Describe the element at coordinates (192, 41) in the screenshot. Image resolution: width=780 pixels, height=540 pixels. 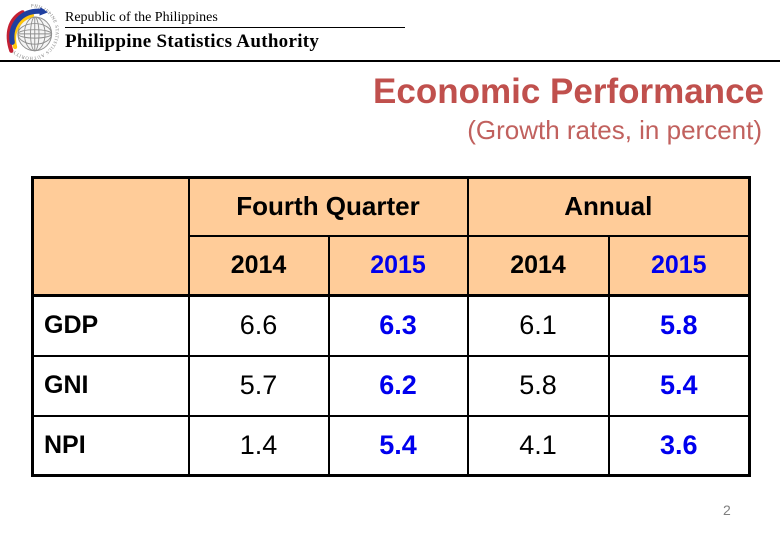
I see `agency-name: Philippine Statistics Authority` at that location.